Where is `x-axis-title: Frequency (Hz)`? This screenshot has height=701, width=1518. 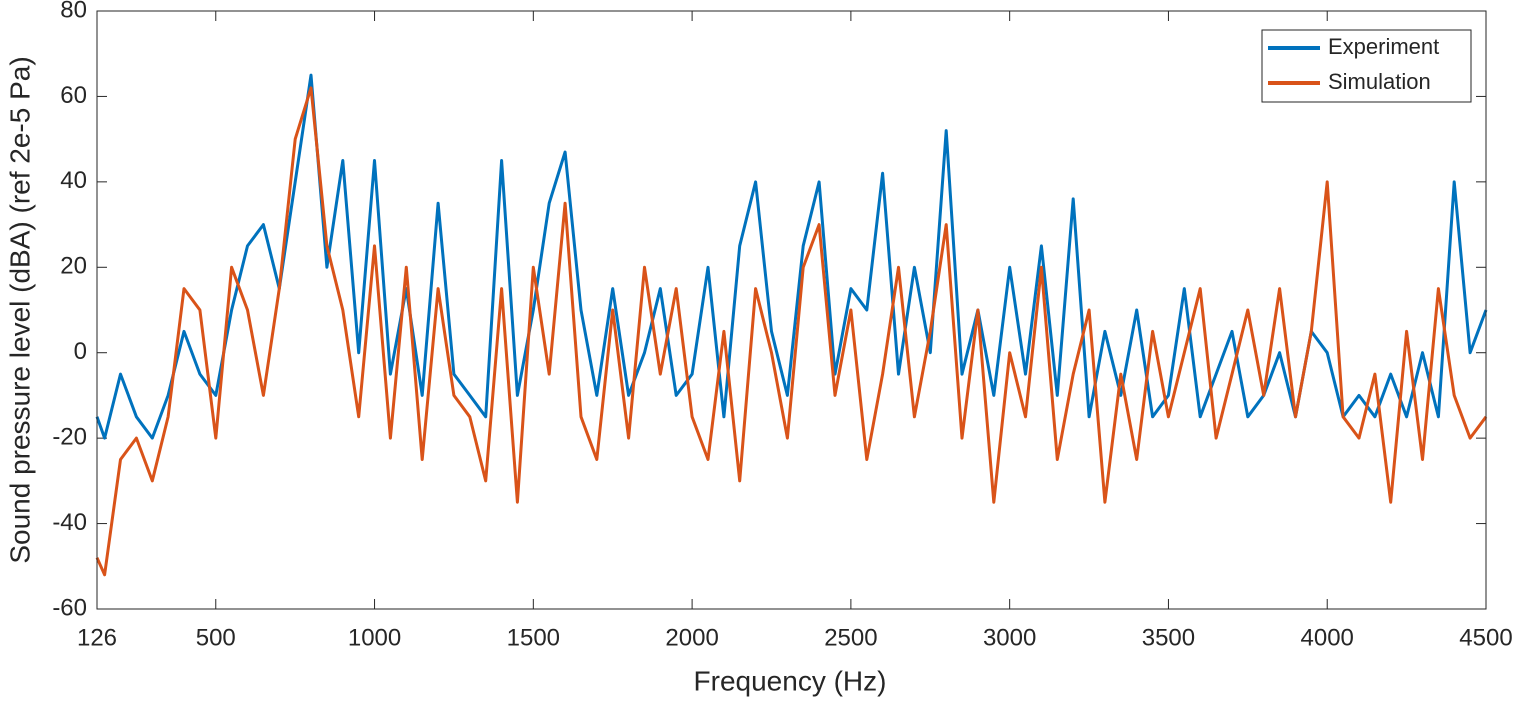 x-axis-title: Frequency (Hz) is located at coordinates (790, 680).